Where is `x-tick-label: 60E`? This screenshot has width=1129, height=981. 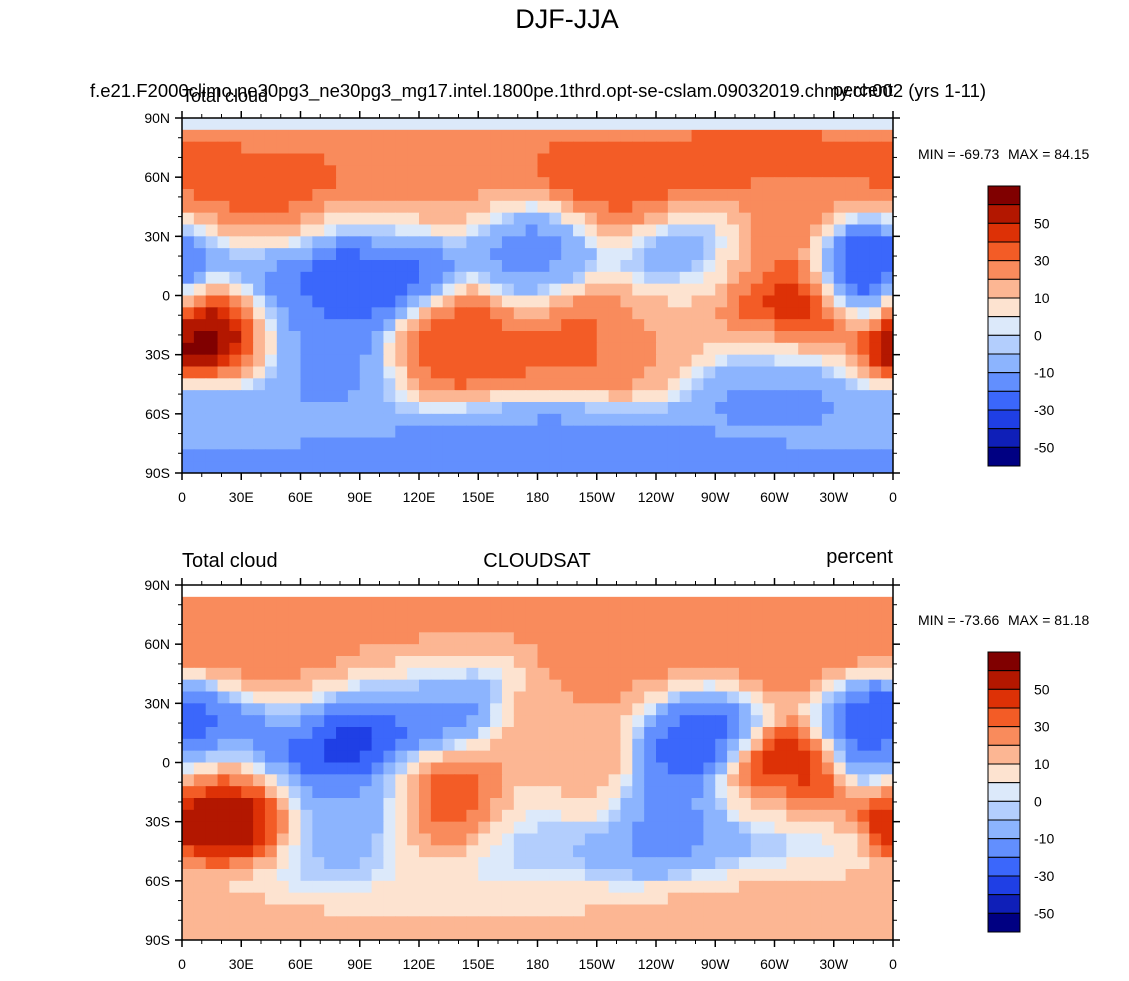
x-tick-label: 60E is located at coordinates (300, 964).